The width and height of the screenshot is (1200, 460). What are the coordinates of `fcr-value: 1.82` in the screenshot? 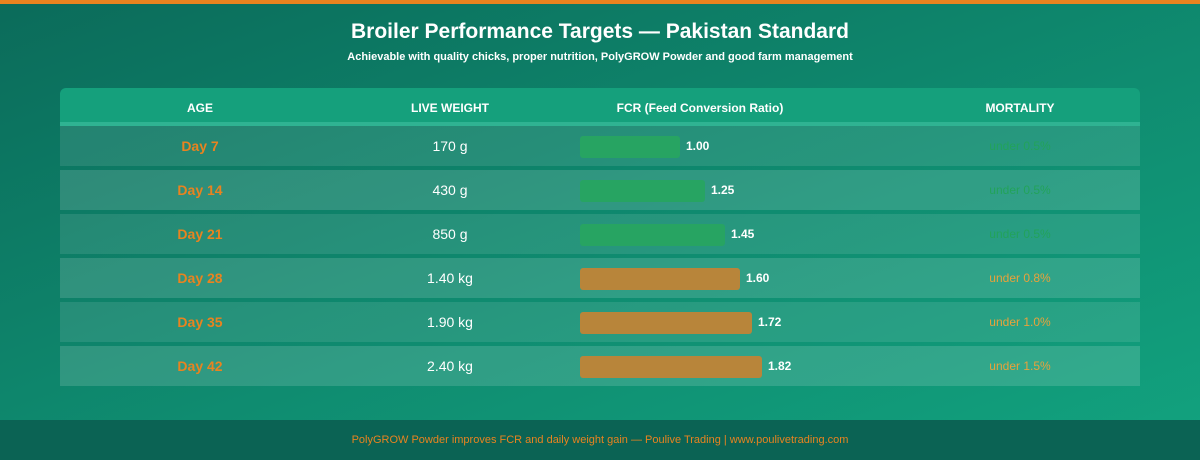 It's located at (780, 366).